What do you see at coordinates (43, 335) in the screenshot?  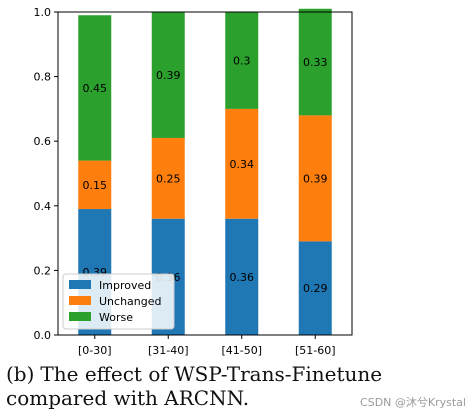 I see `y-tick-label-0: 0.0` at bounding box center [43, 335].